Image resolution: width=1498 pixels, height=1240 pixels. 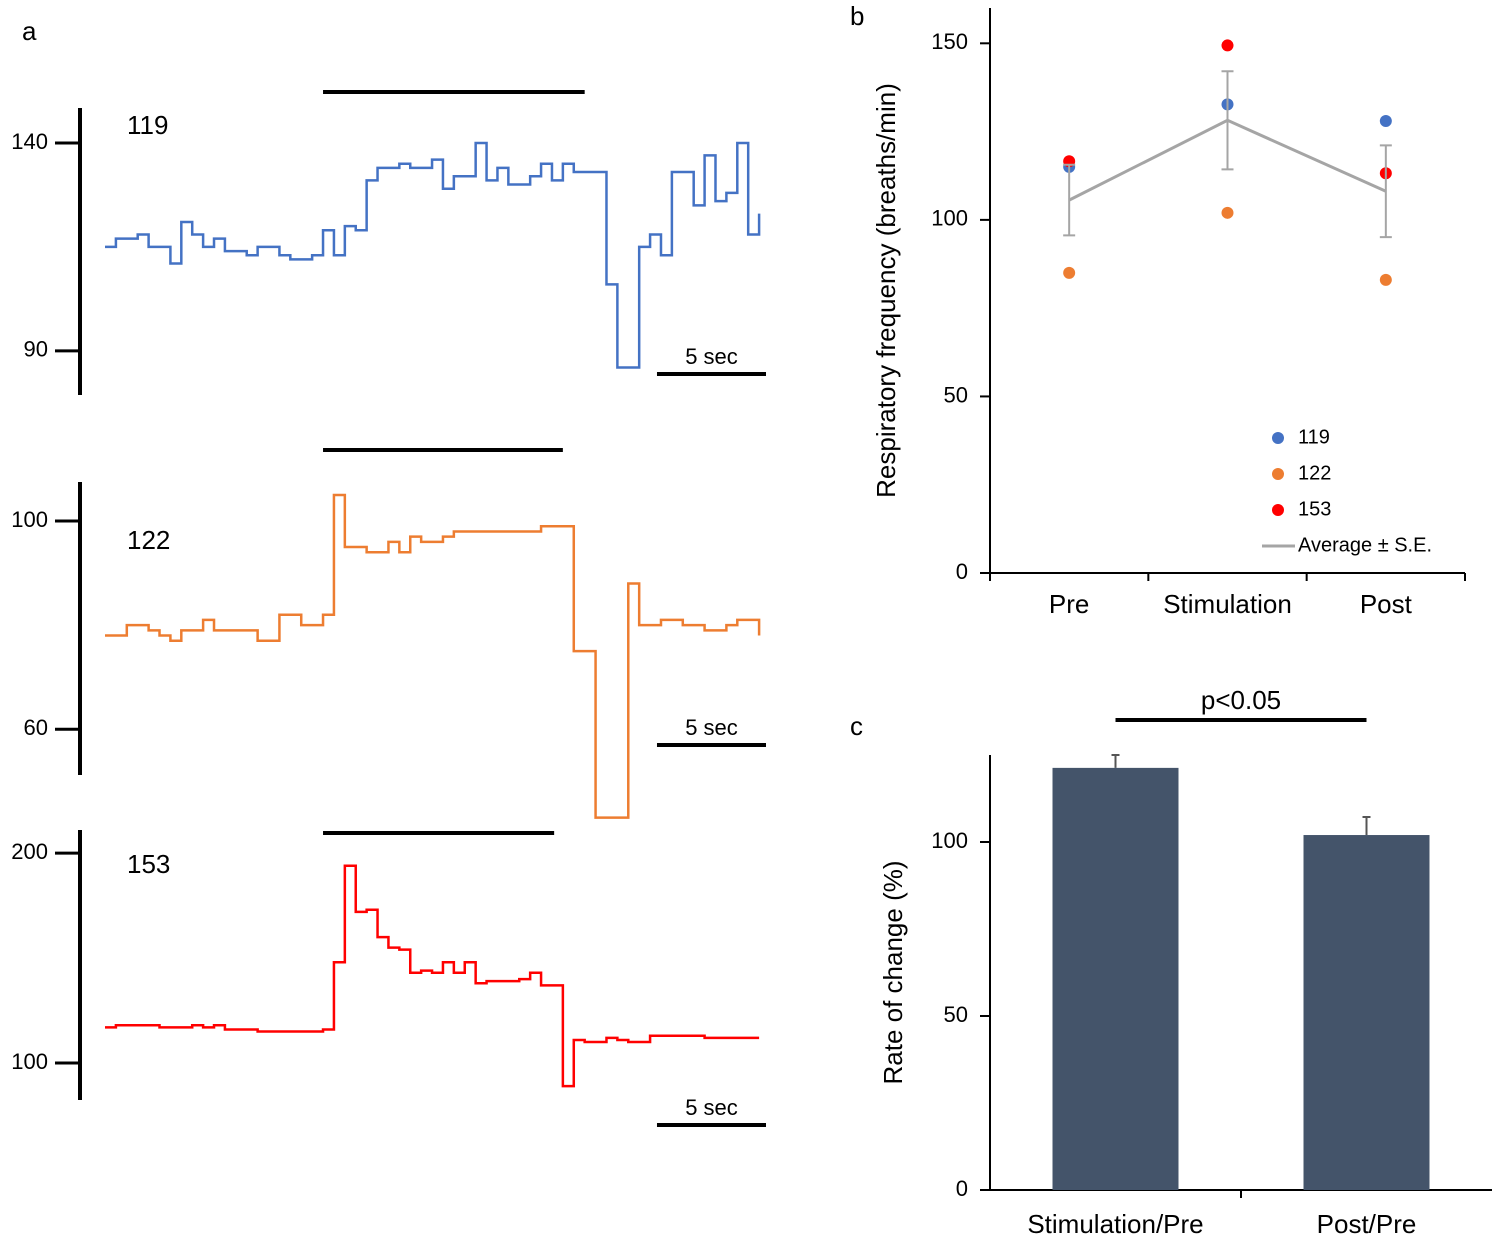 I want to click on trace-title: 119, so click(x=147, y=125).